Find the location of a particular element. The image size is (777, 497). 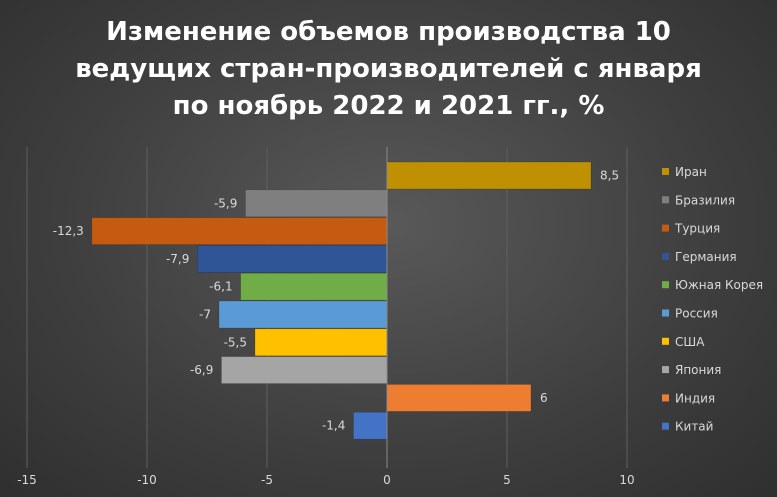

legend-label: Китай is located at coordinates (694, 427).